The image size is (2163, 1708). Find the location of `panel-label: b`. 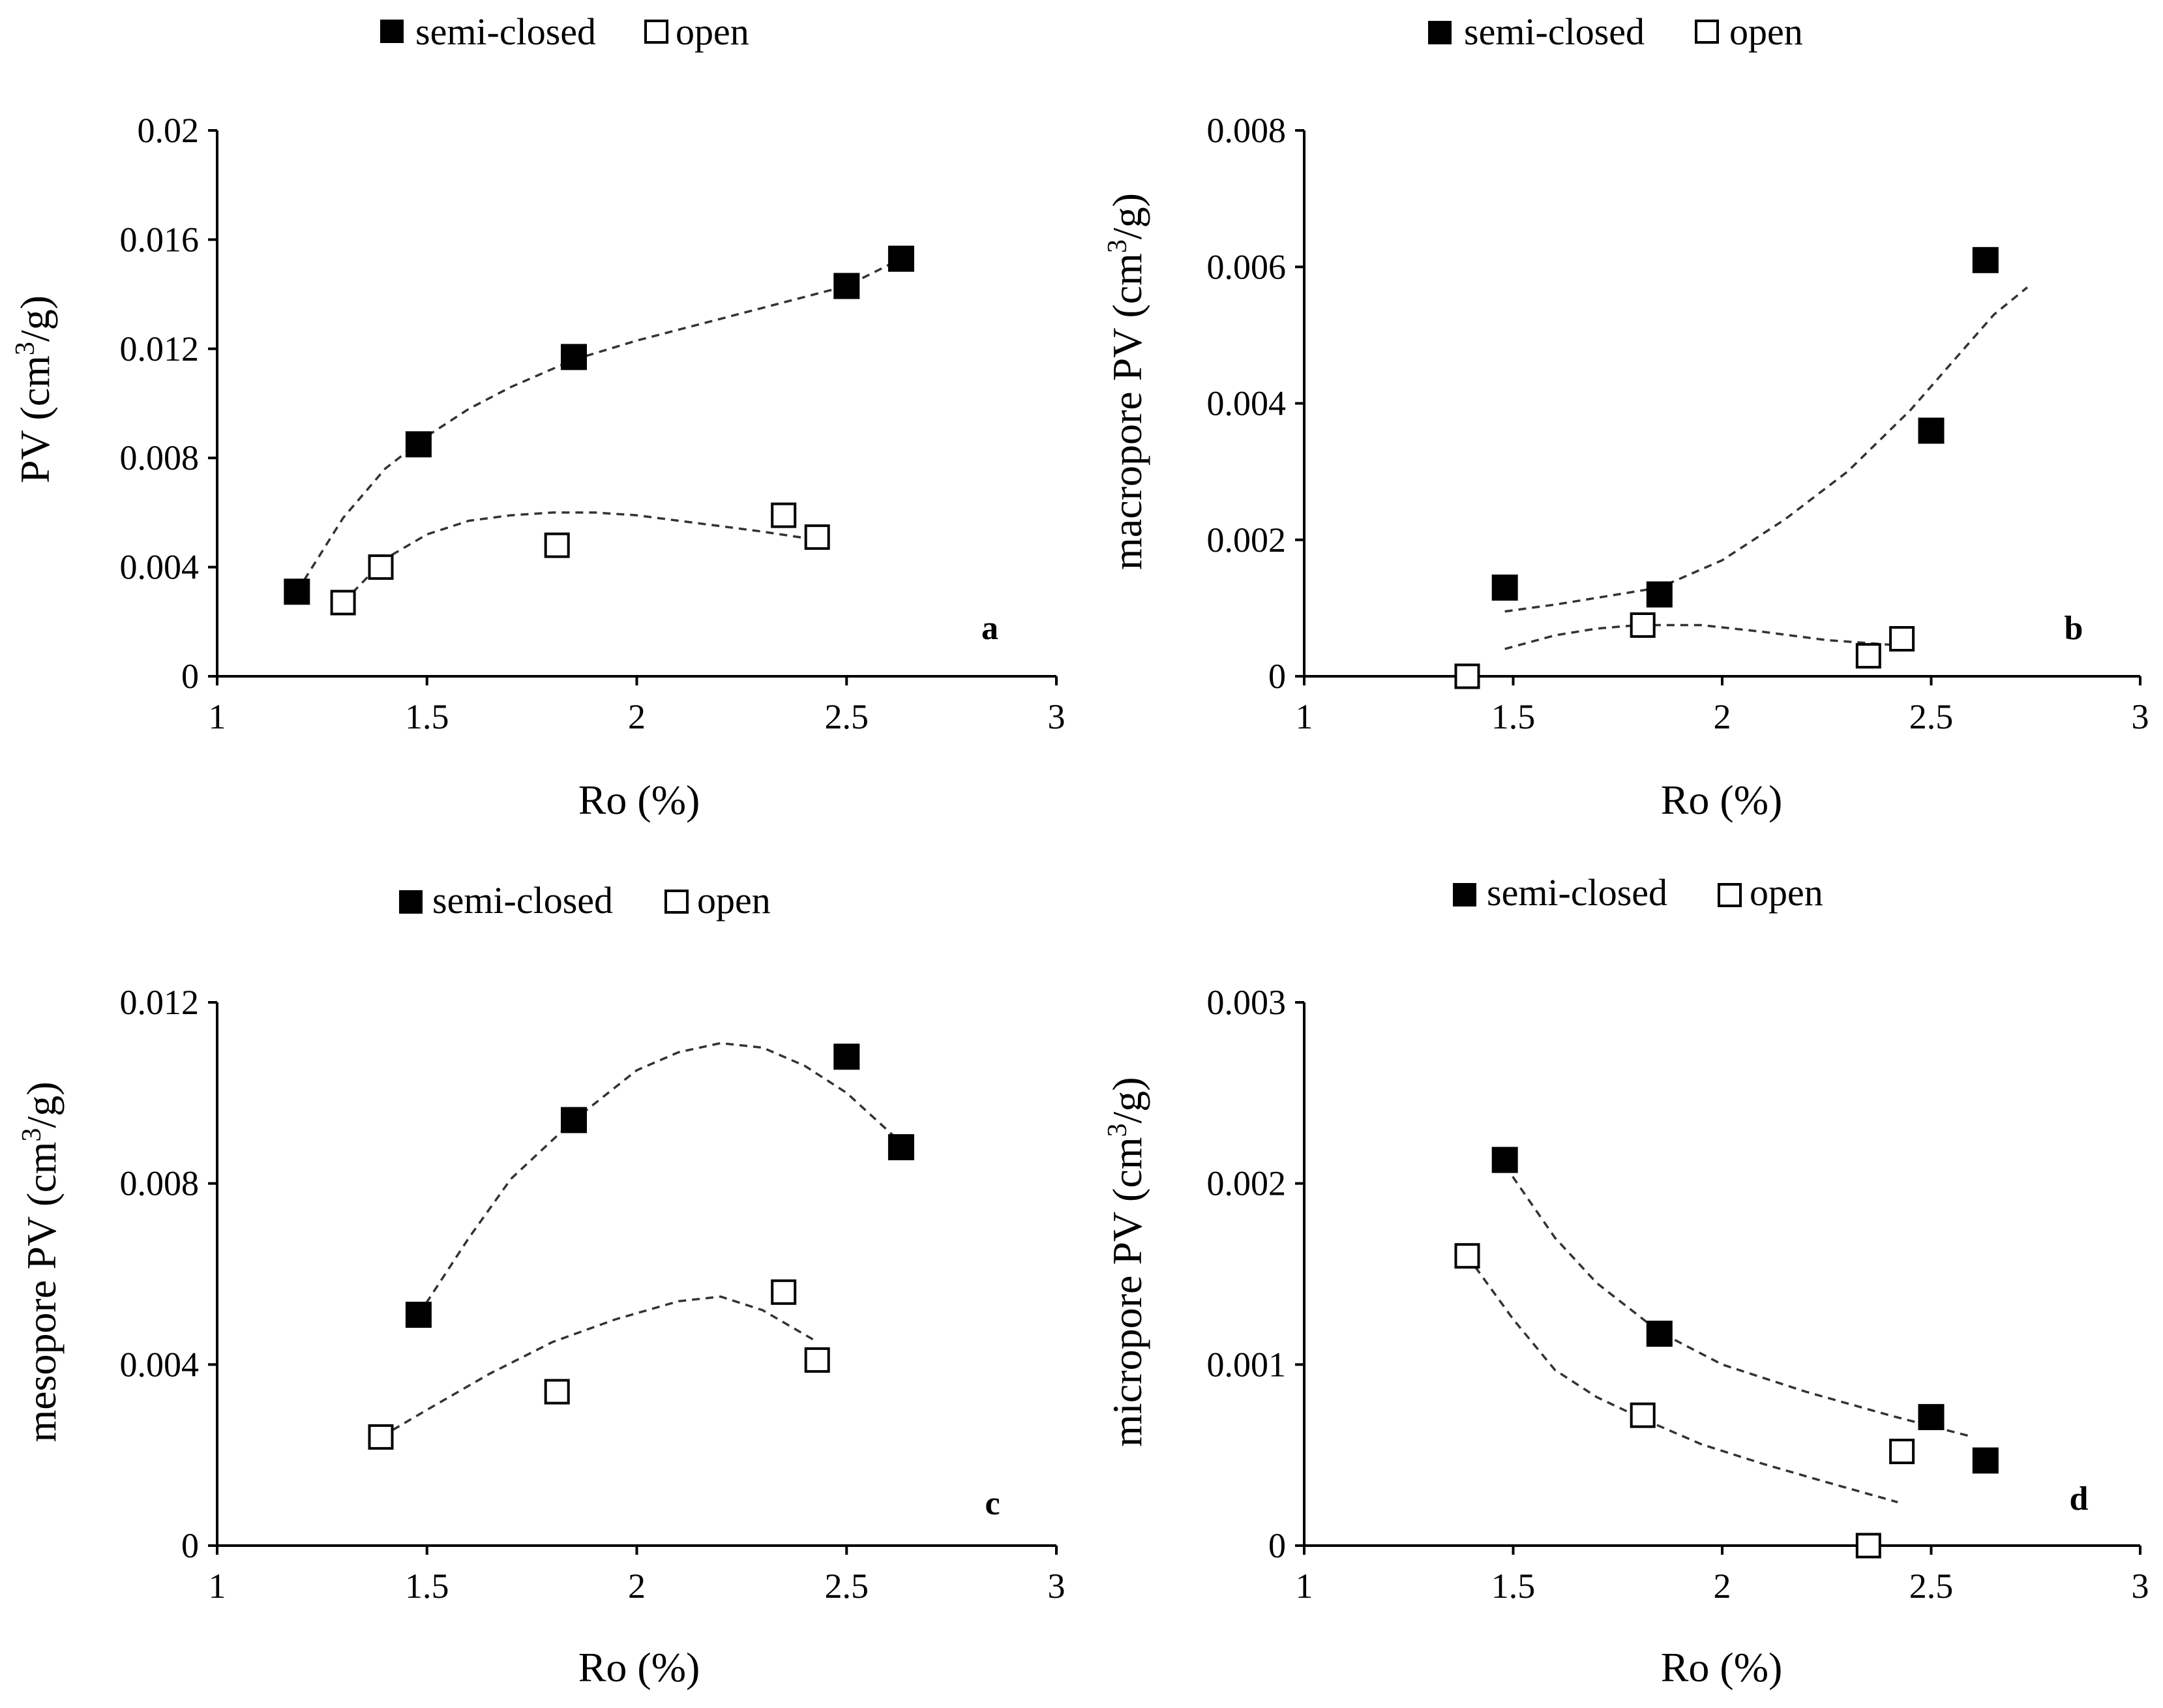

panel-label: b is located at coordinates (2074, 628).